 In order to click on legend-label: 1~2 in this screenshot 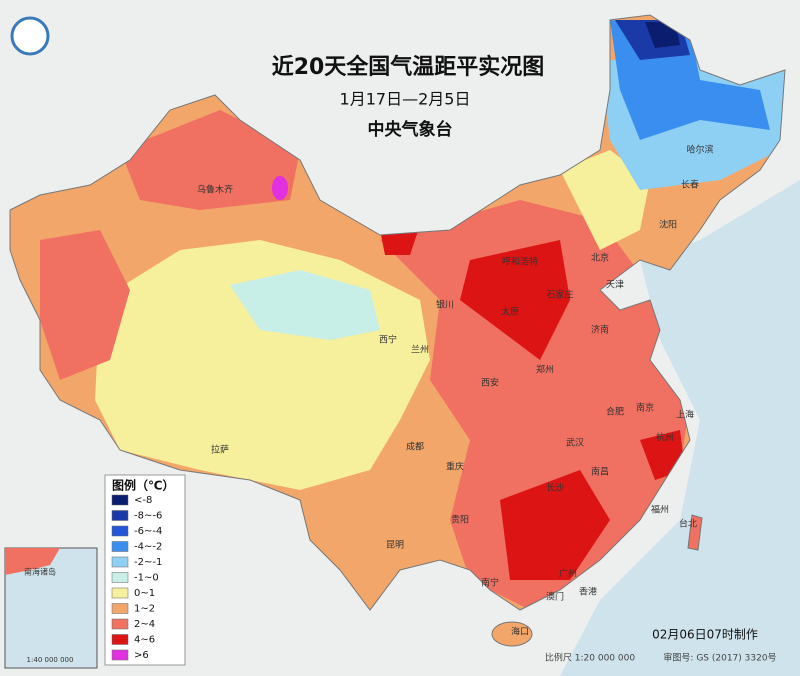, I will do `click(144, 609)`.